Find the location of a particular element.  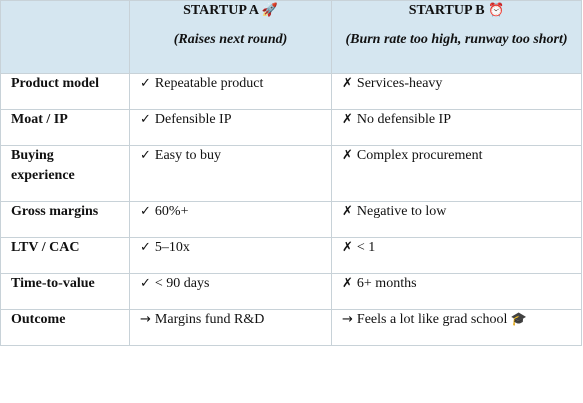

startup-a-subtitle: (Raises next round) is located at coordinates (230, 39).